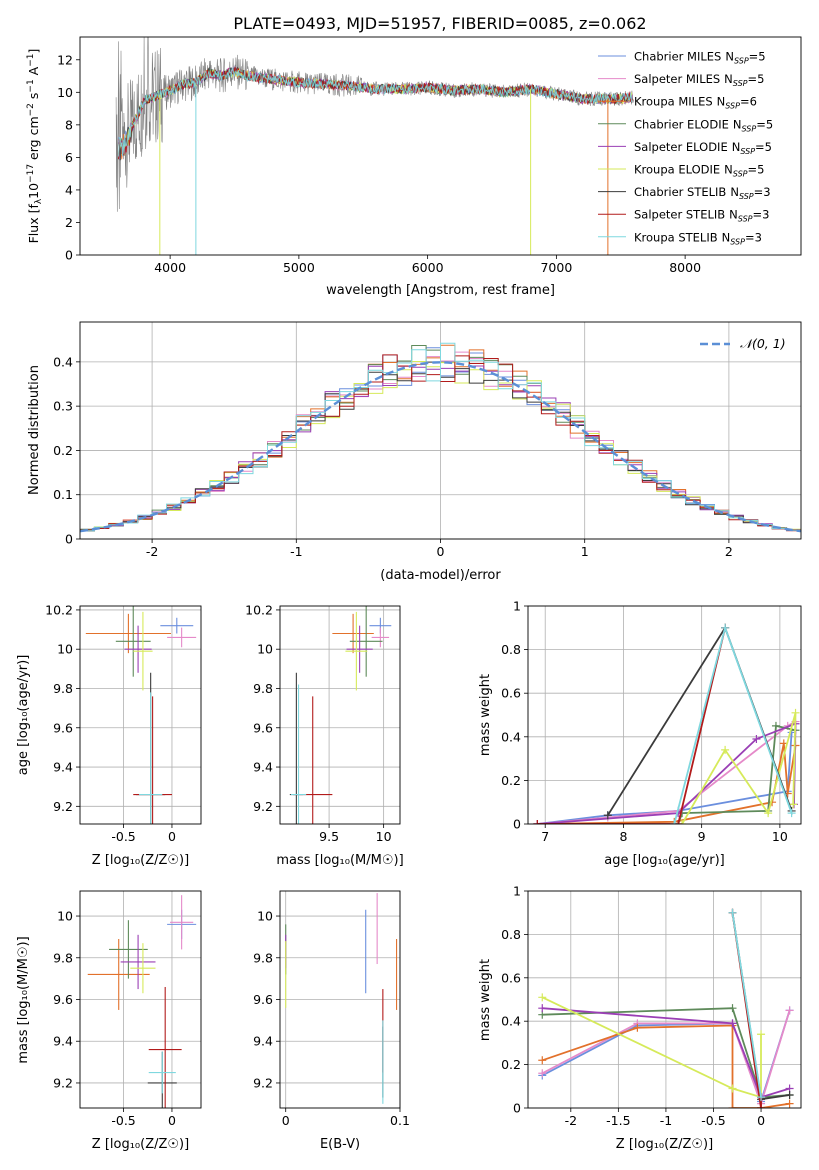 This screenshot has height=1170, width=819. Describe the element at coordinates (400, 1120) in the screenshot. I see `x-tick-label: 0.1` at that location.